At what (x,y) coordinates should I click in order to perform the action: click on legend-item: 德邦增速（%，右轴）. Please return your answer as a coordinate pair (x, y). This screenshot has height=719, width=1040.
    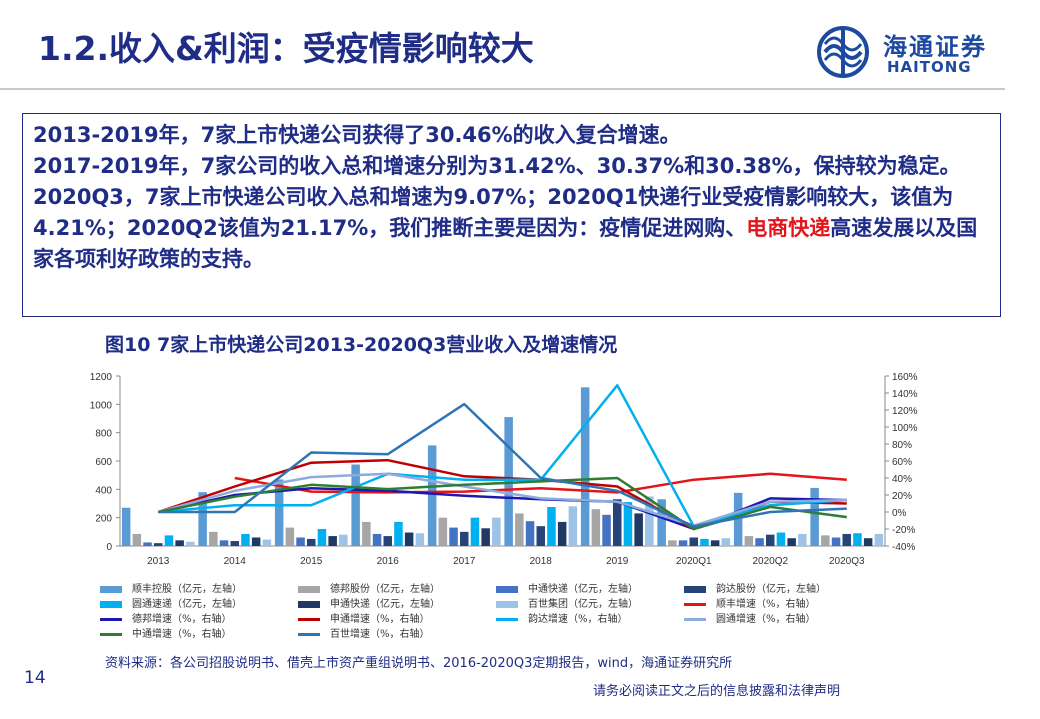
    Looking at the image, I should click on (166, 617).